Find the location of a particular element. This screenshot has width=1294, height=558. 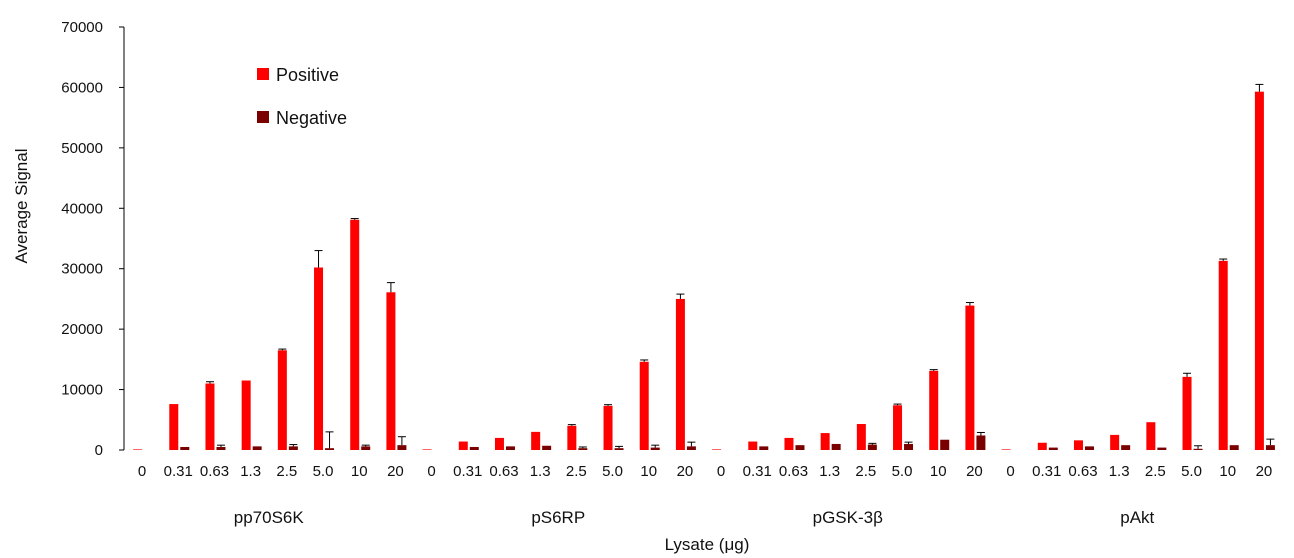

y-axis-title: Average Signal is located at coordinates (21, 206).